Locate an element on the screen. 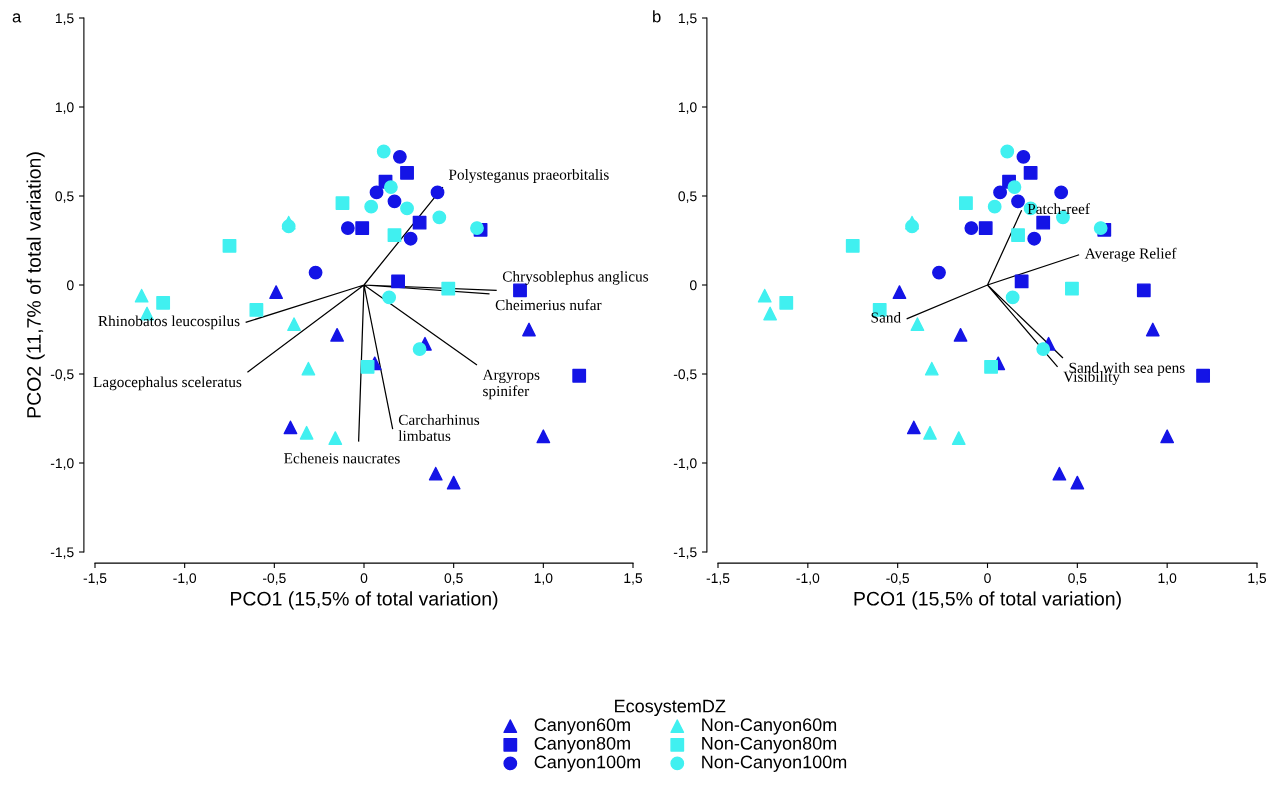  y-tick-label: -0,5 is located at coordinates (62, 375).